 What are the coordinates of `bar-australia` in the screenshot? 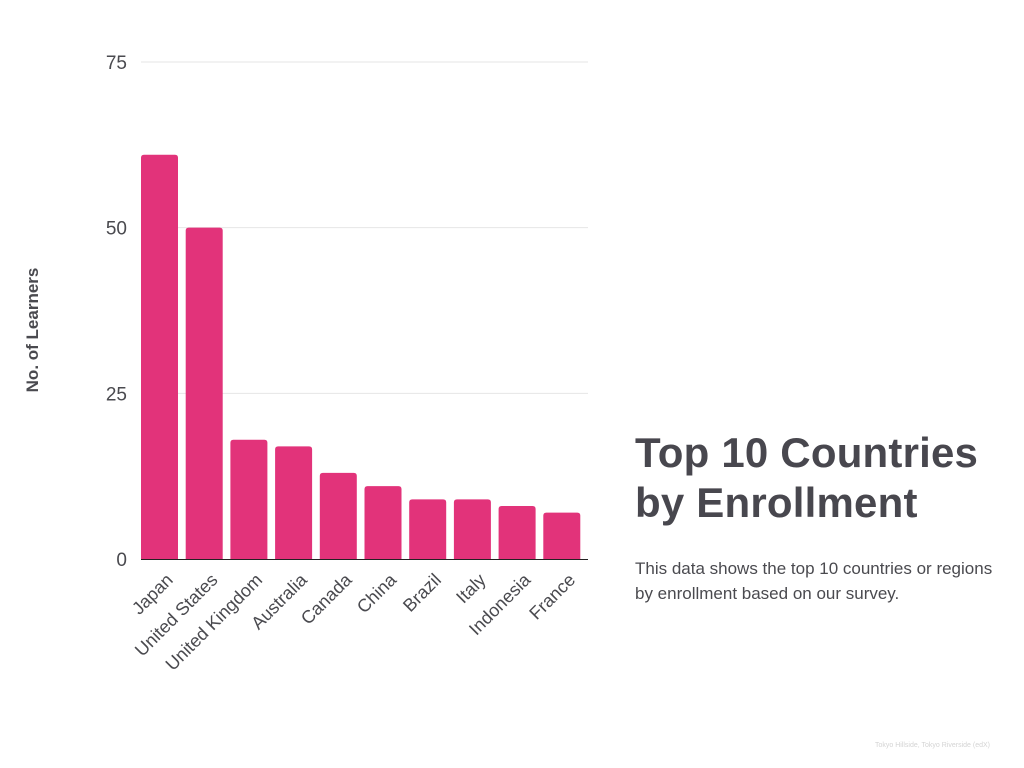 It's located at (294, 502).